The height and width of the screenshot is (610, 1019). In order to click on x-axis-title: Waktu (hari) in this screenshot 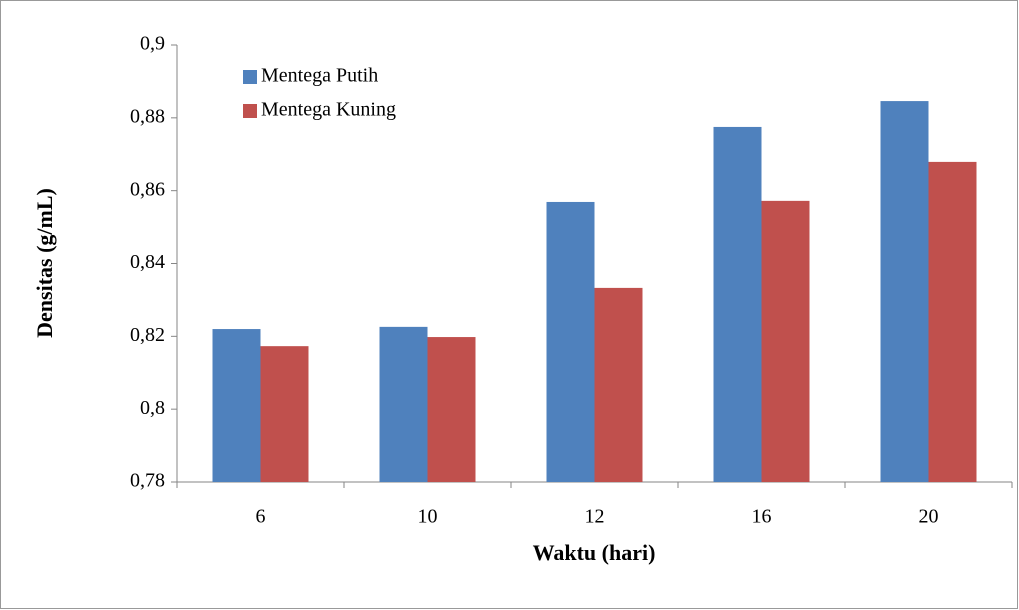, I will do `click(594, 552)`.